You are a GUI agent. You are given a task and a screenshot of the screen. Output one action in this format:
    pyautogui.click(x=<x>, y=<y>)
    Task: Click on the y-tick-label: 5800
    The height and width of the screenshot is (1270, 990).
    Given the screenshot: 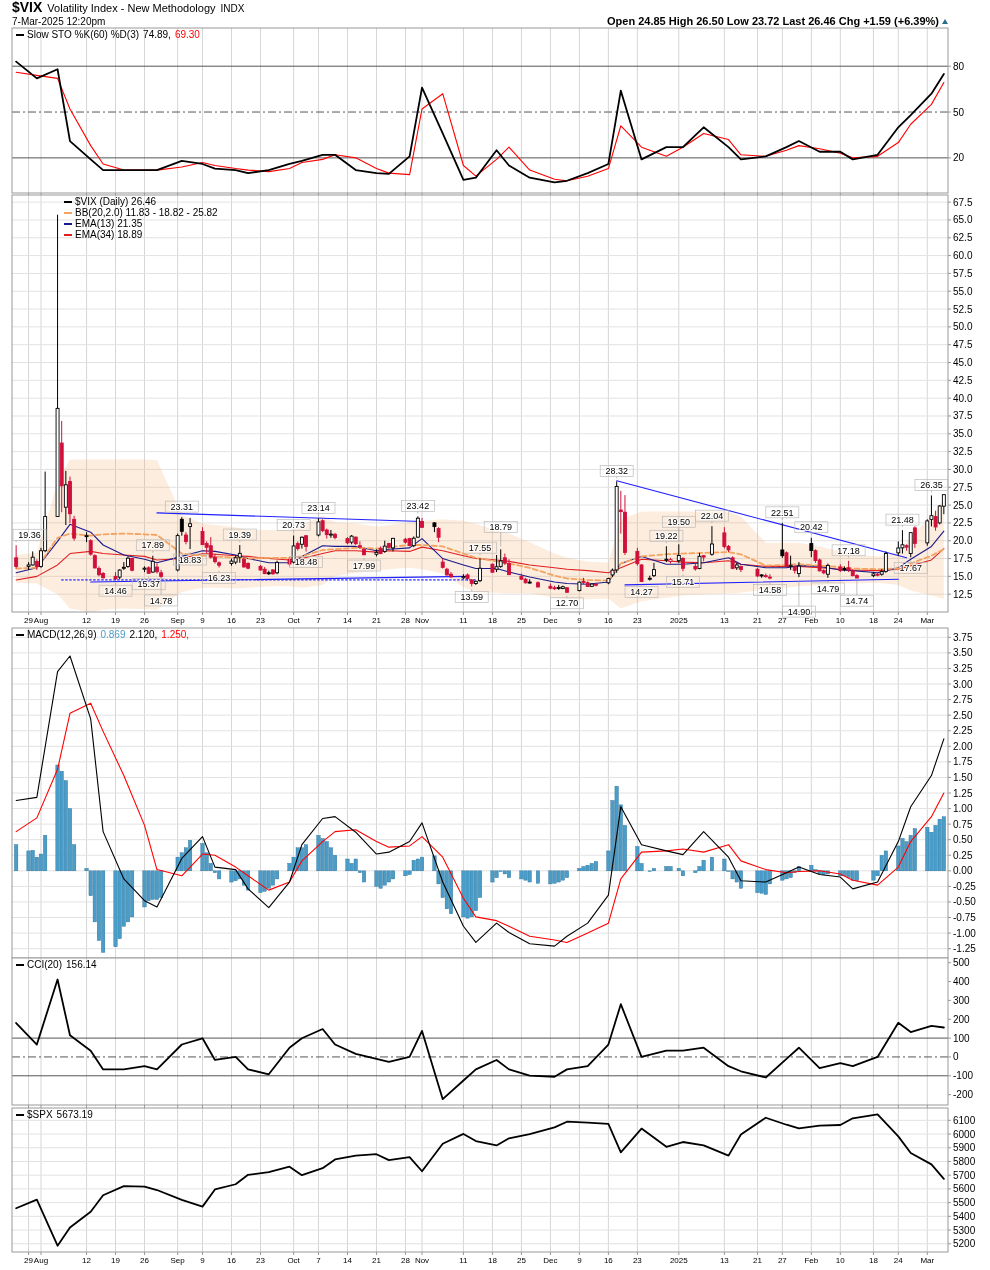 What is the action you would take?
    pyautogui.click(x=964, y=1161)
    